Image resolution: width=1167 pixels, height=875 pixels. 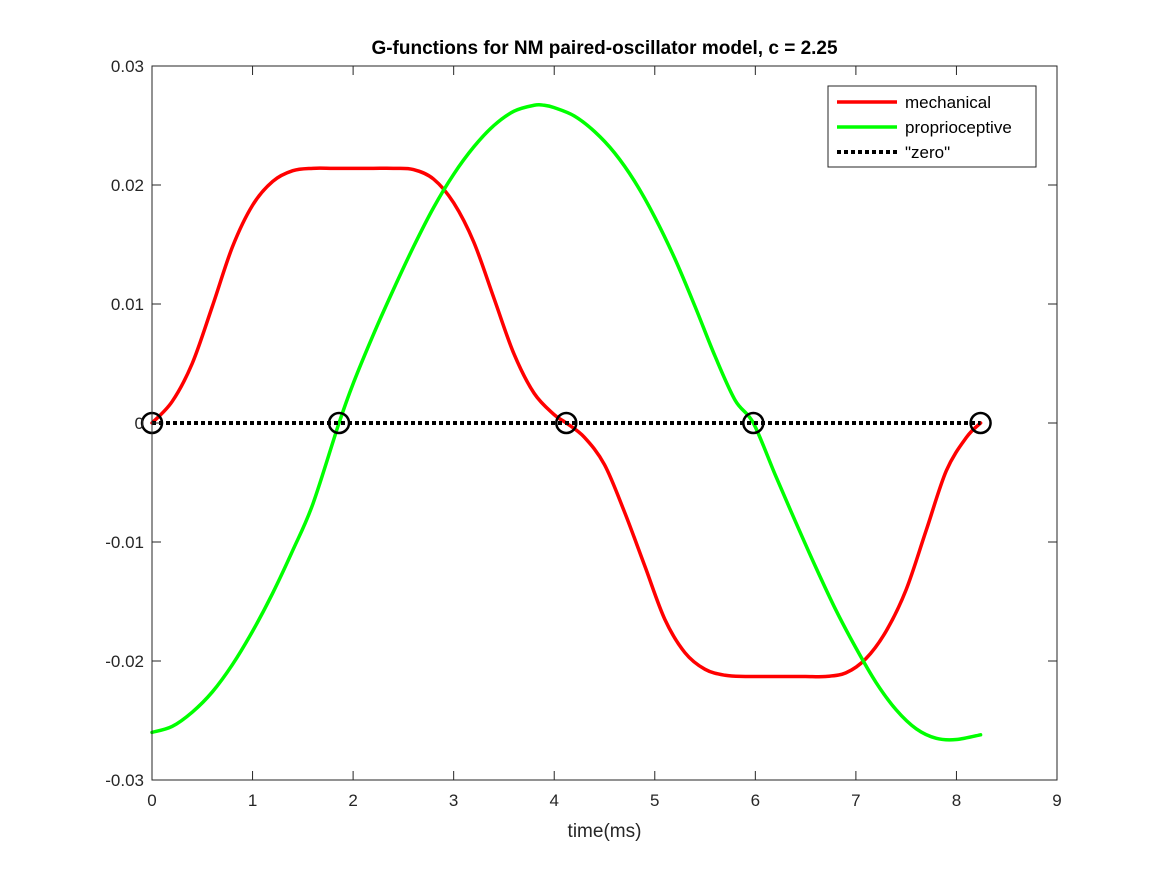 I want to click on y-tick-label: -0.01, so click(x=124, y=542).